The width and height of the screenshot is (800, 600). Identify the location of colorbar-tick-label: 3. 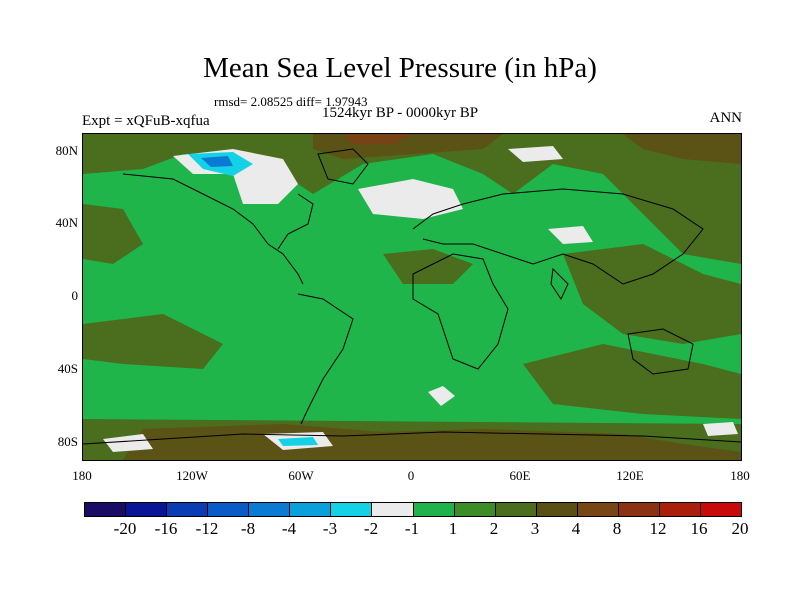
(535, 528).